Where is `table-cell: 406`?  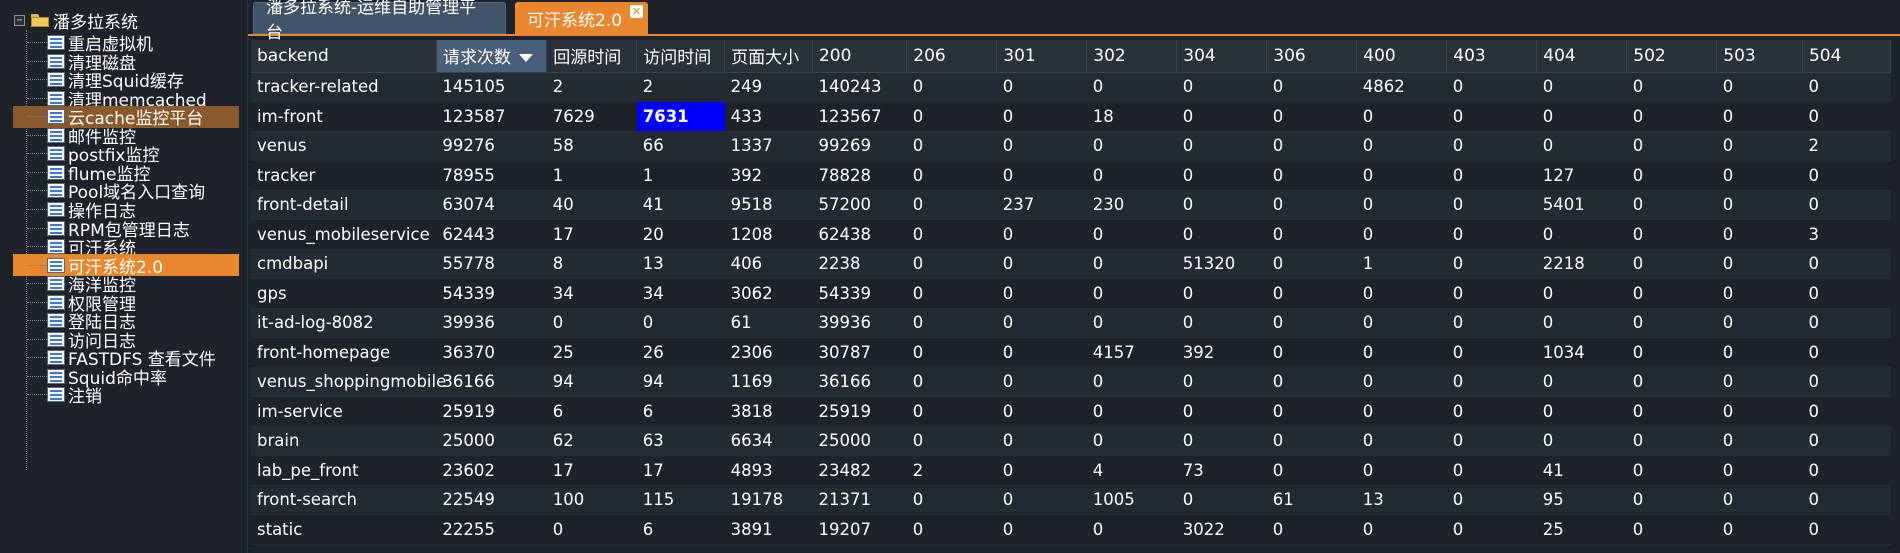 table-cell: 406 is located at coordinates (768, 264).